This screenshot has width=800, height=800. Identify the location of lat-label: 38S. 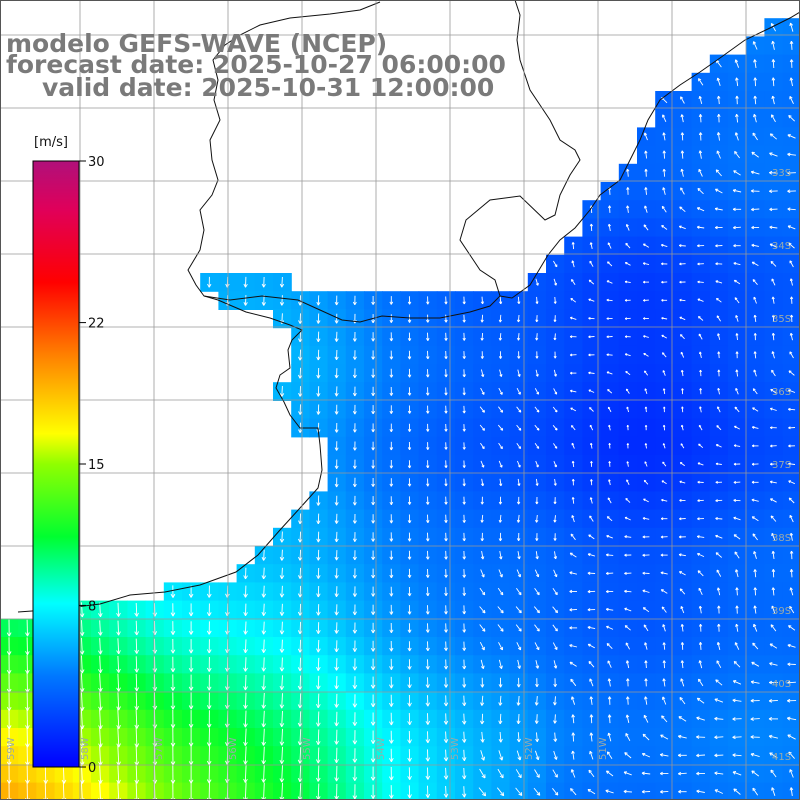
(781, 538).